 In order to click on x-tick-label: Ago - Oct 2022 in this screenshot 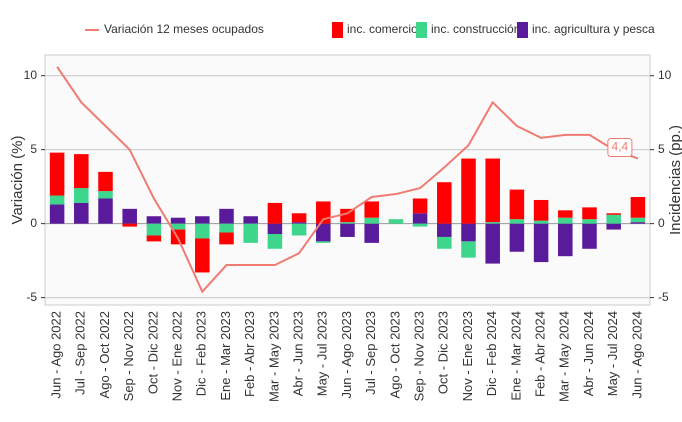, I will do `click(104, 354)`.